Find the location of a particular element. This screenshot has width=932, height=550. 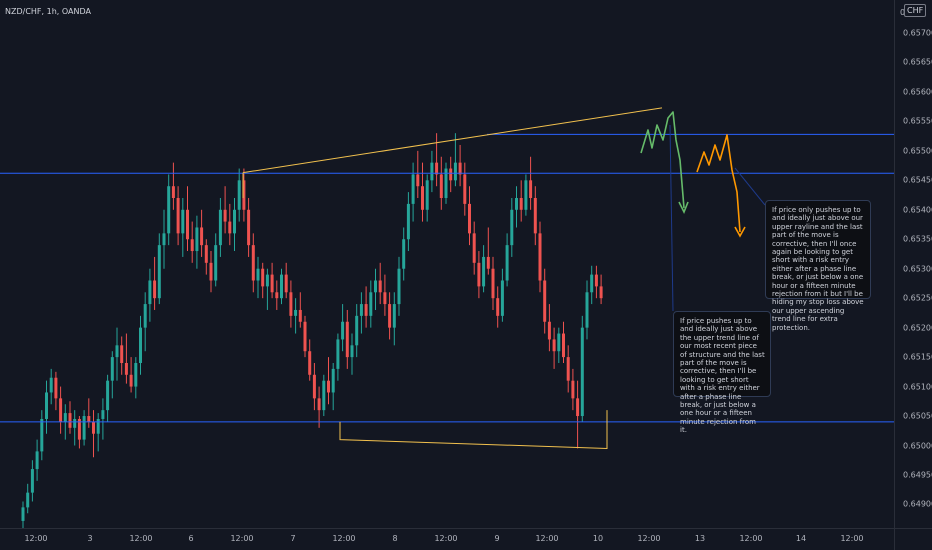

time-tick-label: 13 is located at coordinates (700, 538).